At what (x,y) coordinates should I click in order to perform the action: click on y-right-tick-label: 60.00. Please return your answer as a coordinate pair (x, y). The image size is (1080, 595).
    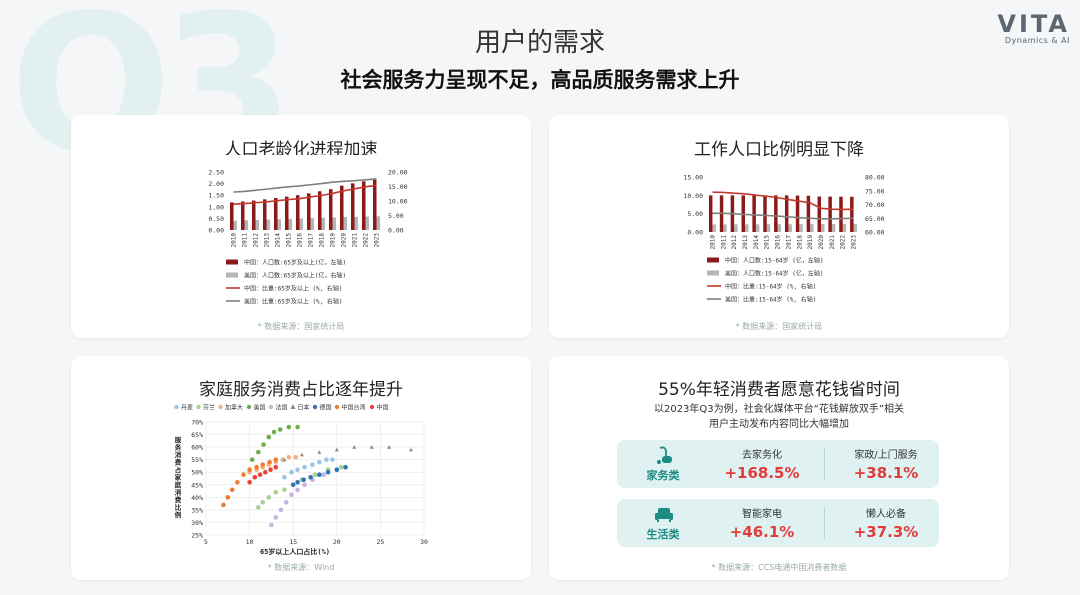
    Looking at the image, I should click on (875, 233).